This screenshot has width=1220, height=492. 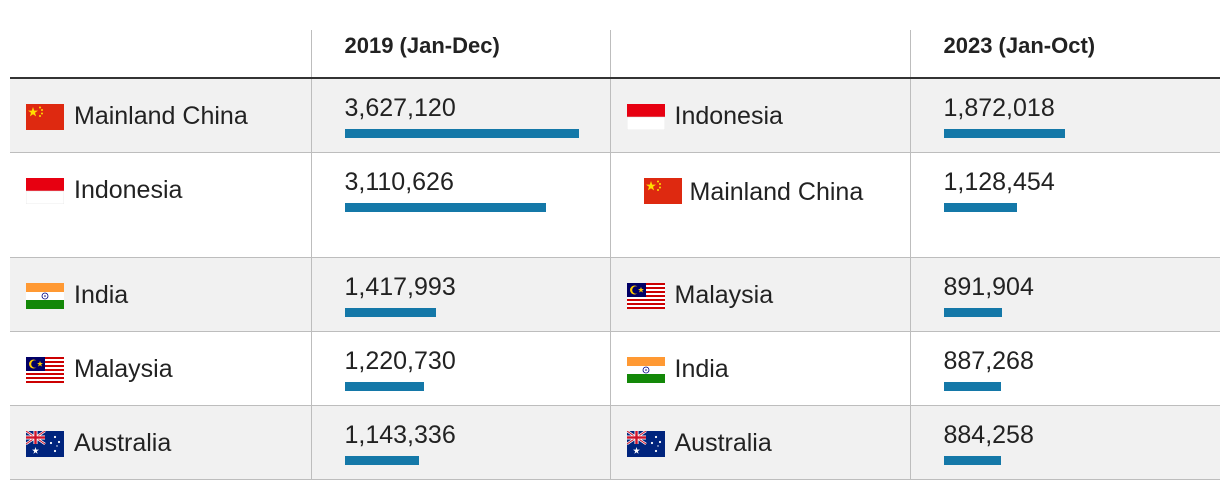 What do you see at coordinates (460, 368) in the screenshot?
I see `value-cell: 1,220,730` at bounding box center [460, 368].